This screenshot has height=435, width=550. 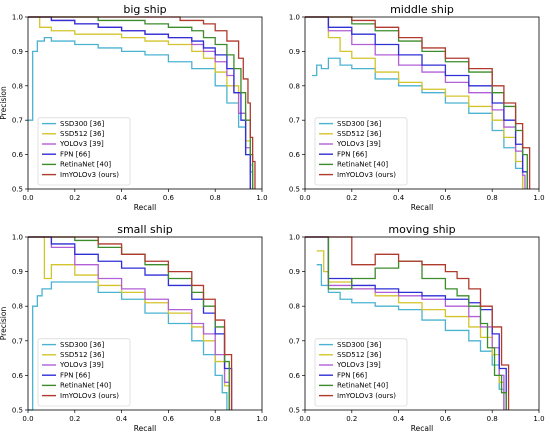 What do you see at coordinates (144, 9) in the screenshot?
I see `chart-title: big ship` at bounding box center [144, 9].